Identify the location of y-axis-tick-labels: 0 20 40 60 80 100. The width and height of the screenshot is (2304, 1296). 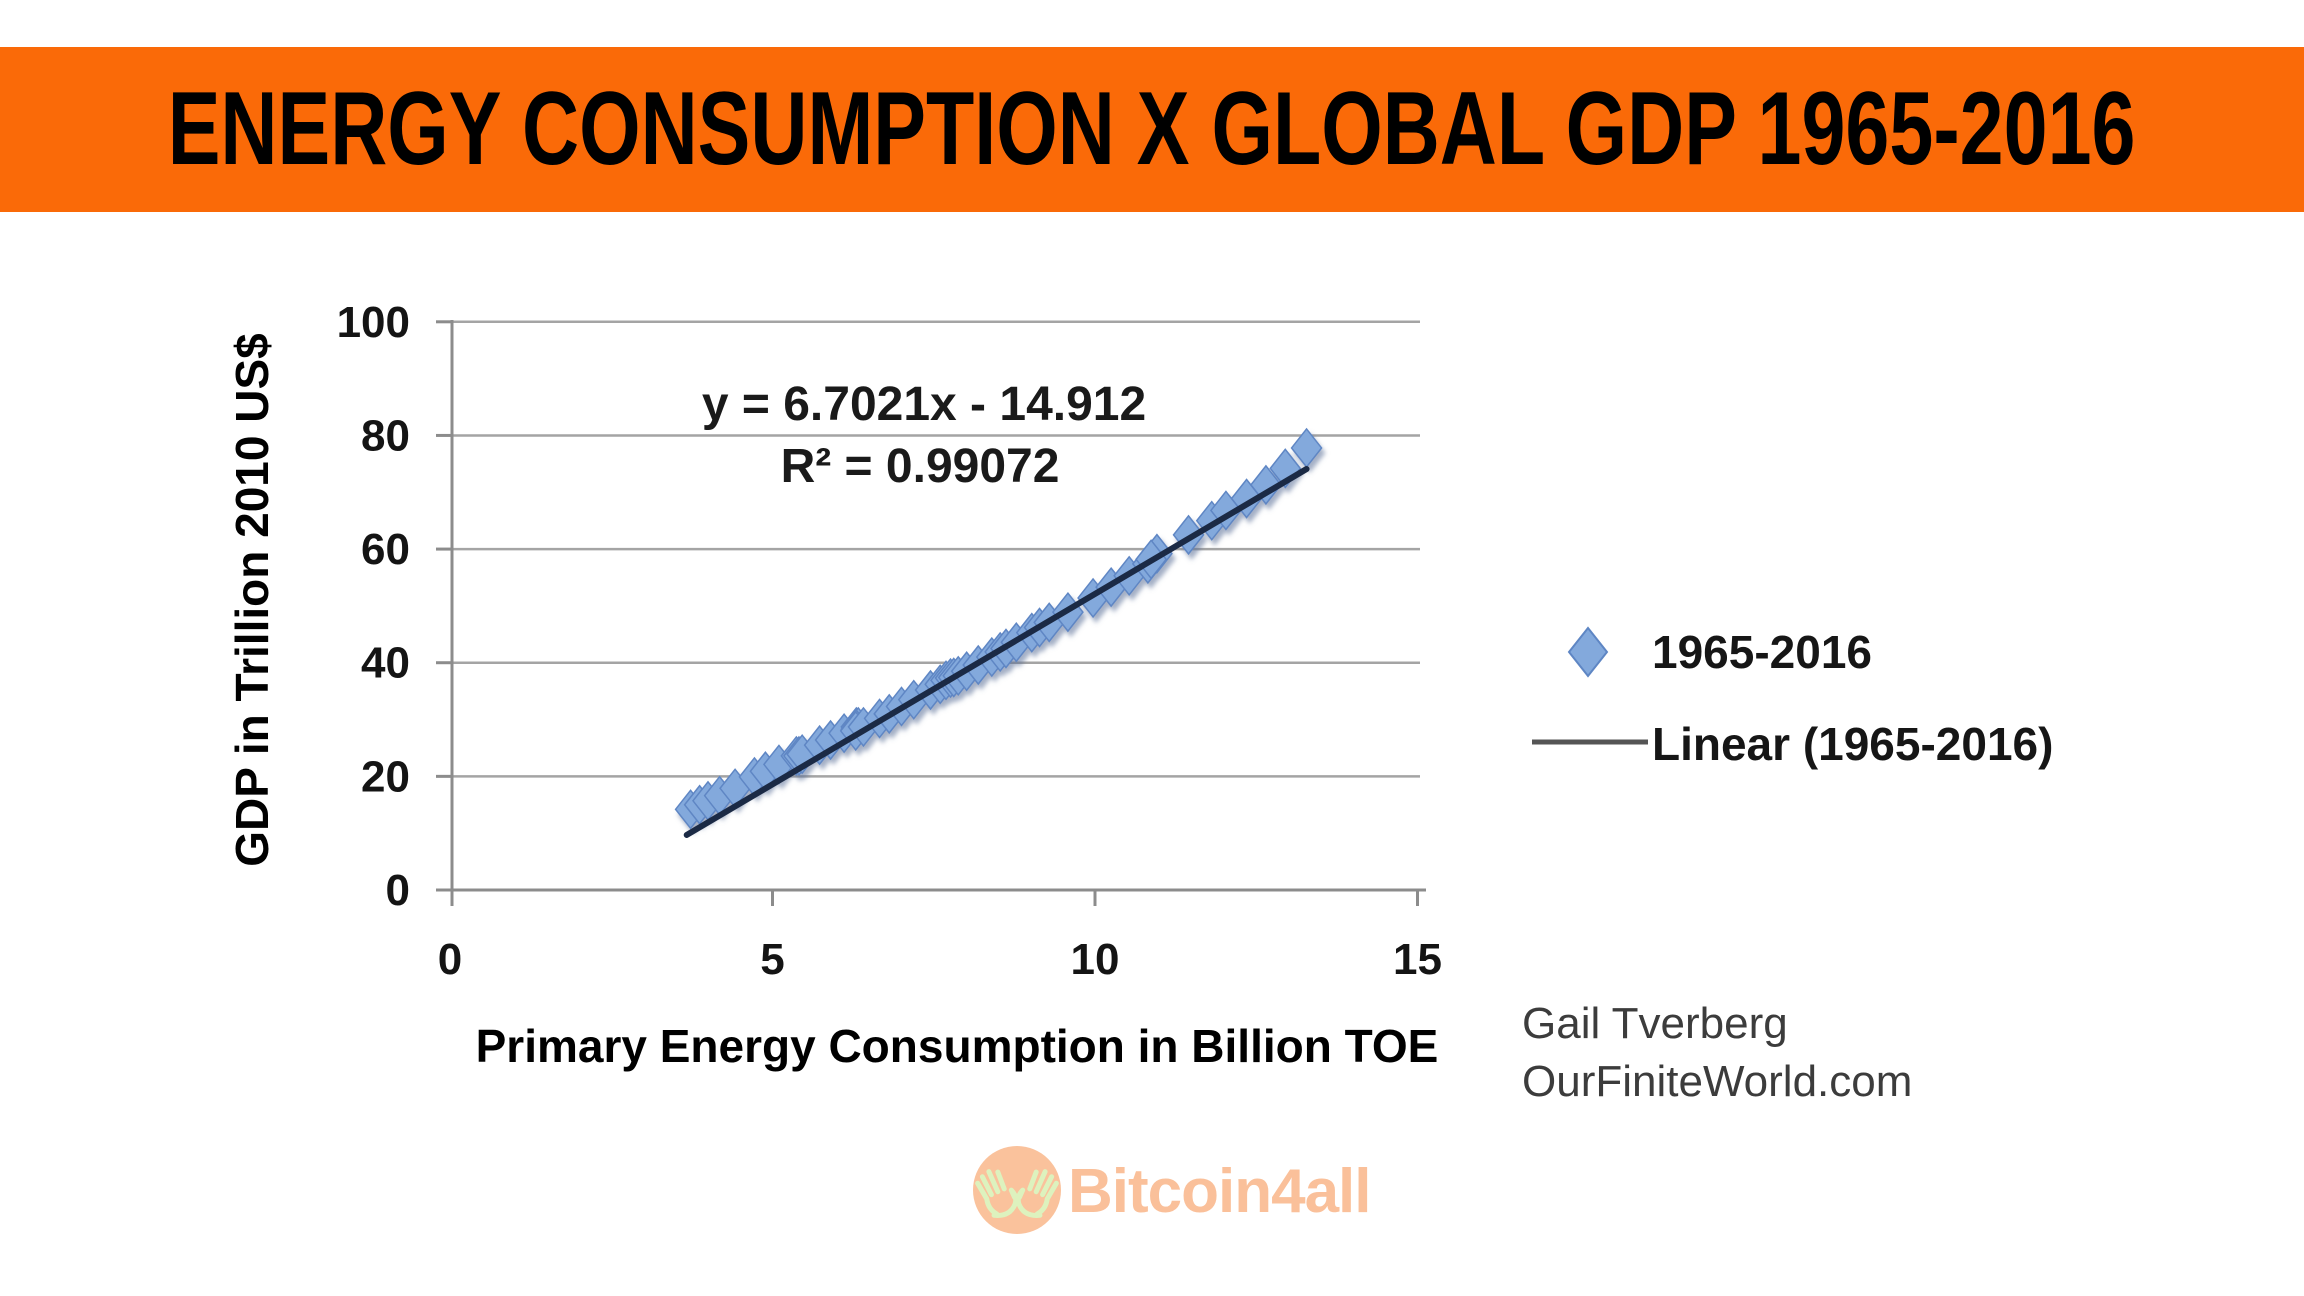
(373, 606).